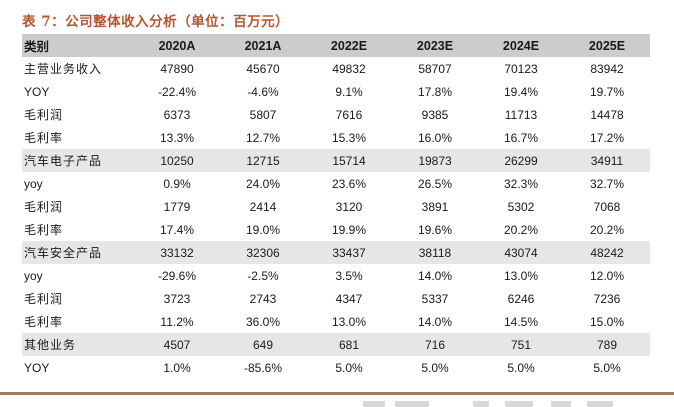  Describe the element at coordinates (78, 160) in the screenshot. I see `row-label: 汽车电子产品` at that location.